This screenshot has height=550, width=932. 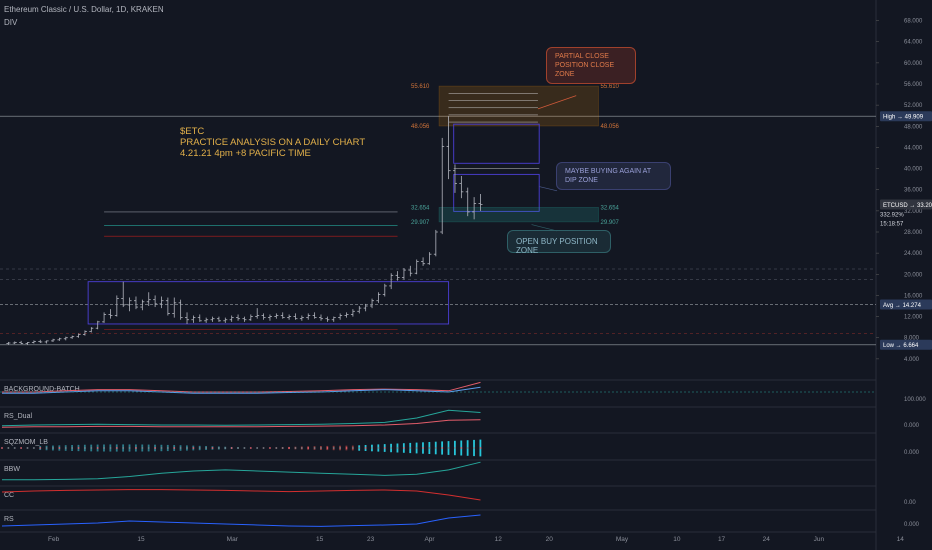 I want to click on pane-title-1: RS_Dual, so click(x=18, y=416).